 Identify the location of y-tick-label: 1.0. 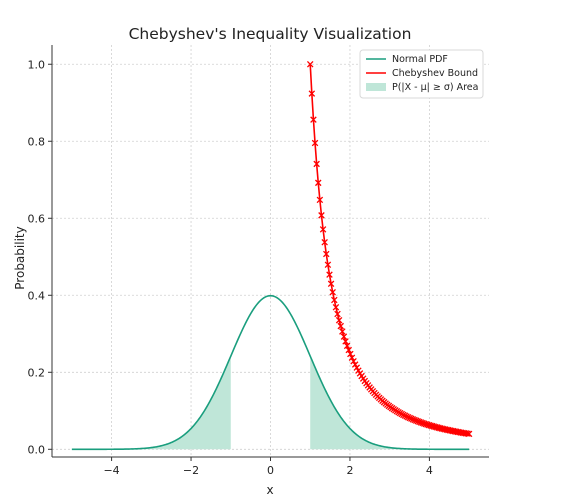
(37, 64).